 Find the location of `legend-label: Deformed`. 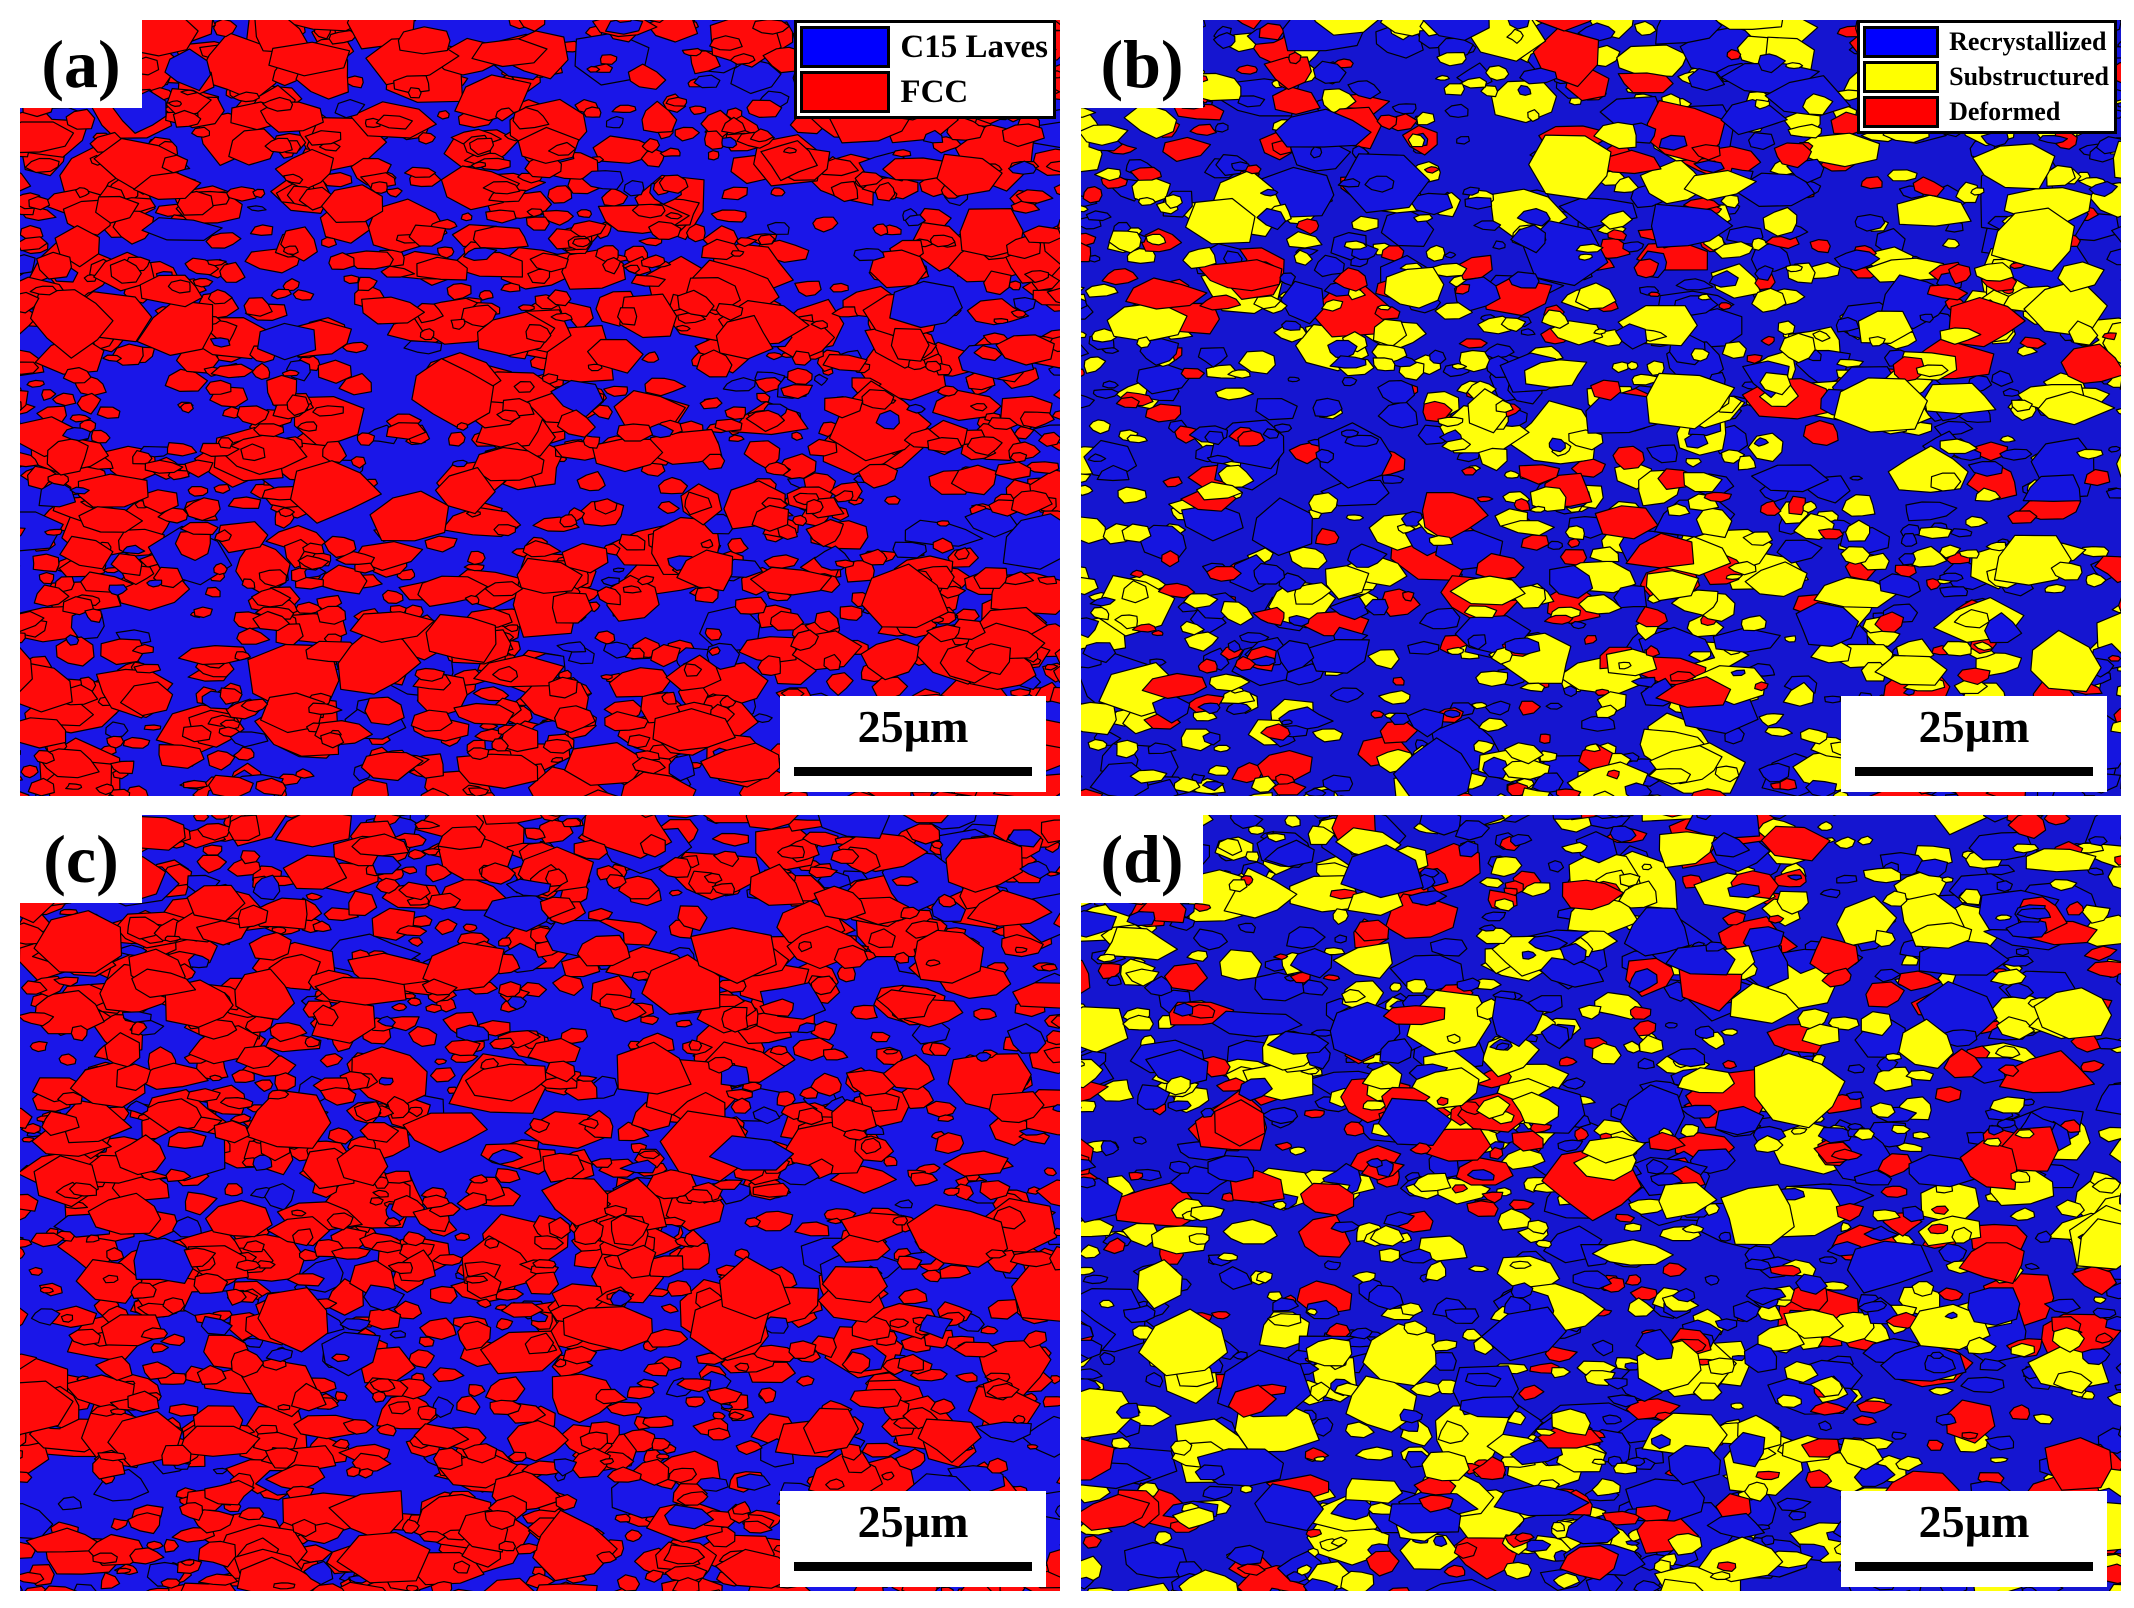

legend-label: Deformed is located at coordinates (2005, 111).